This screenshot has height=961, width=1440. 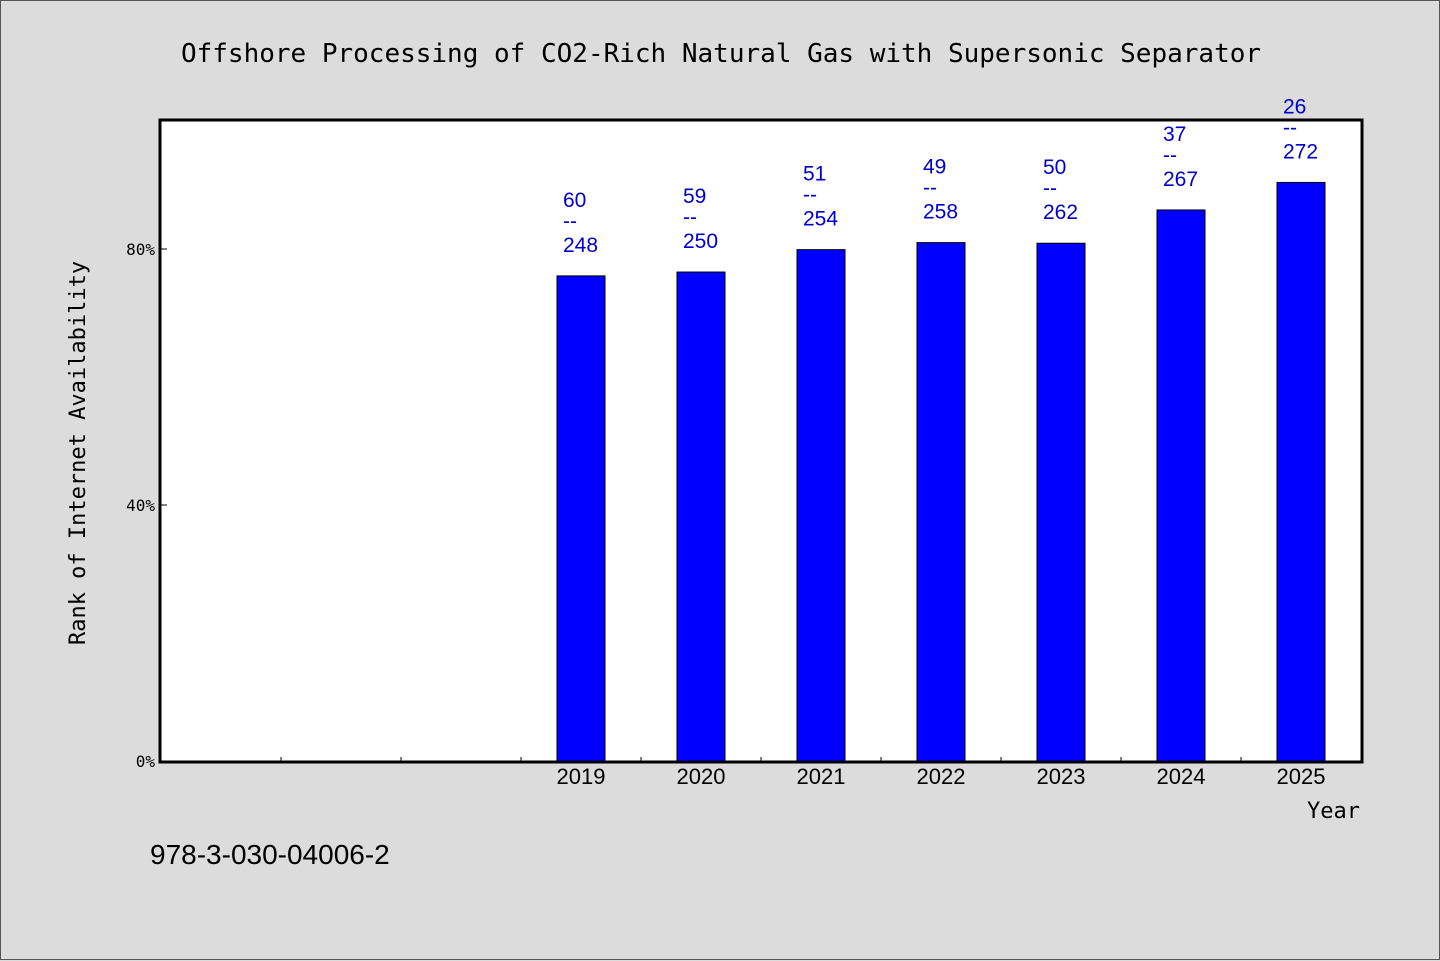 I want to click on y-axis-ticks: 0% 40% 80%, so click(x=146, y=505).